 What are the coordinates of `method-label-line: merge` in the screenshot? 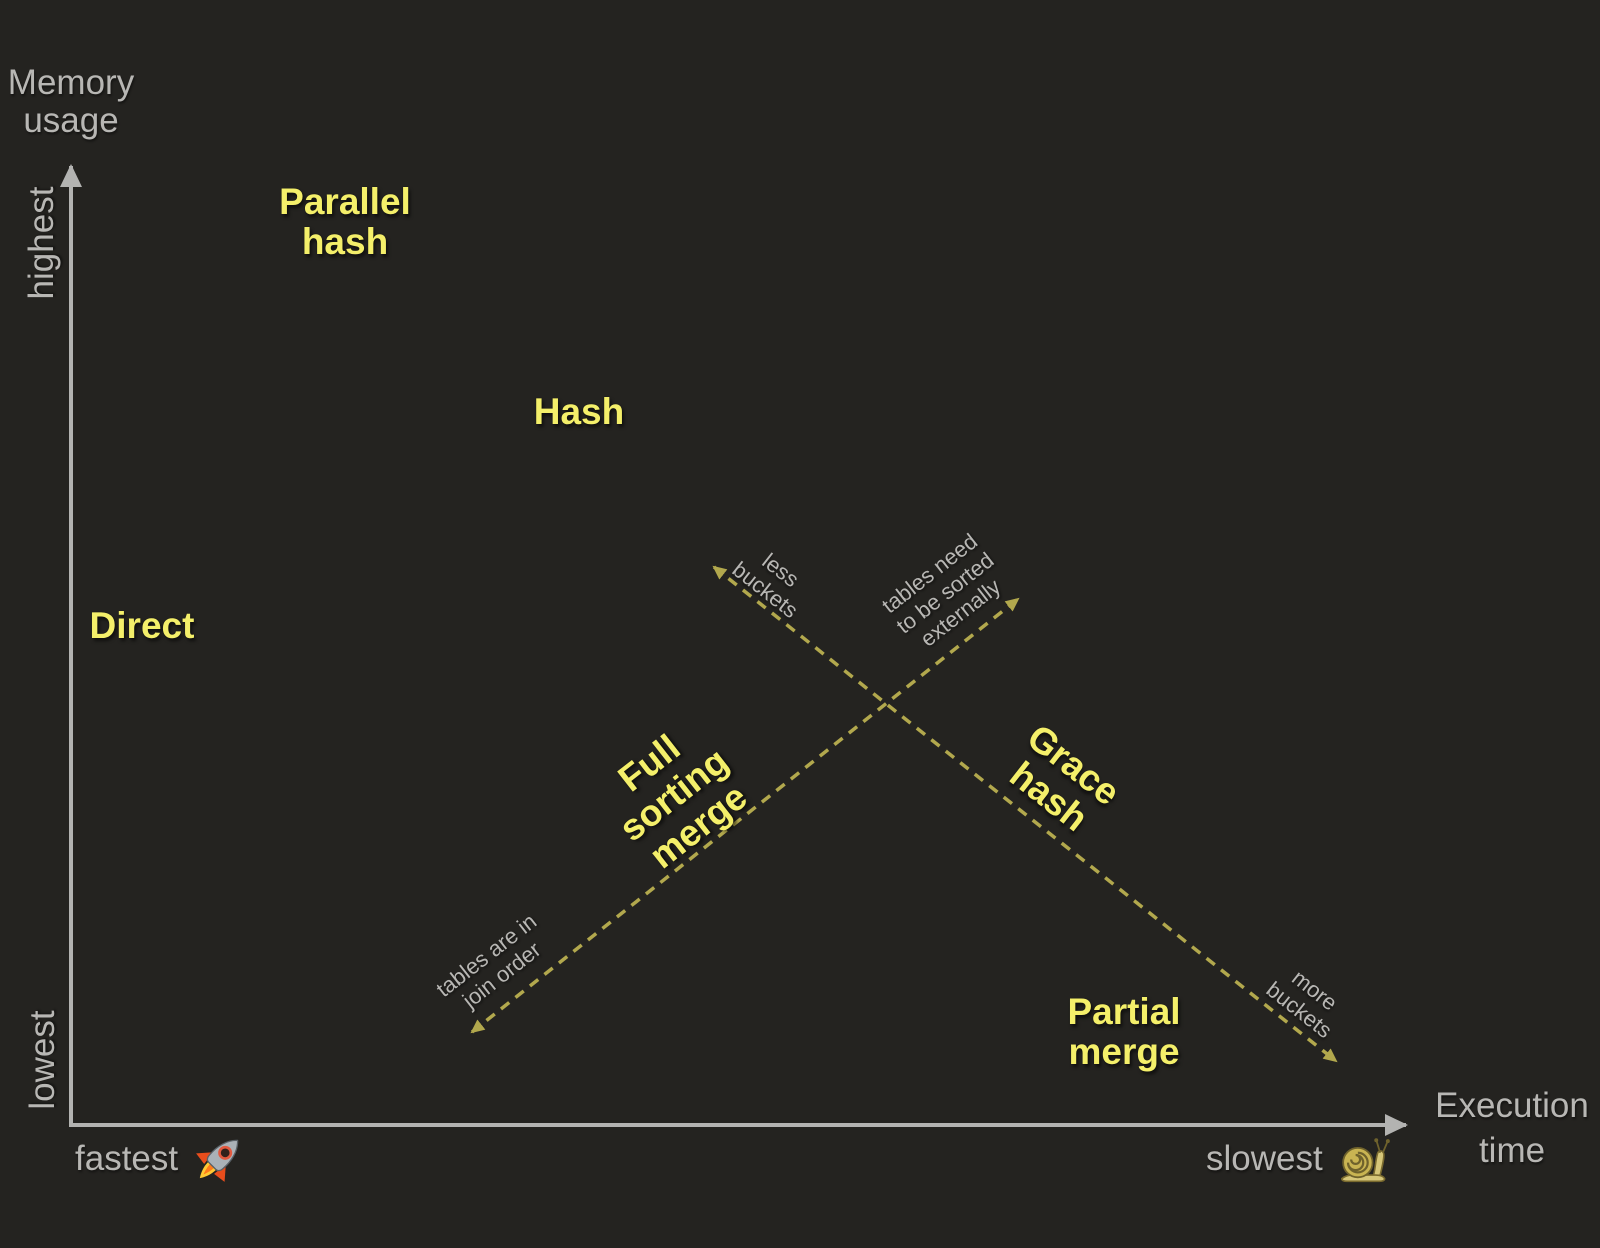 It's located at (1124, 1051).